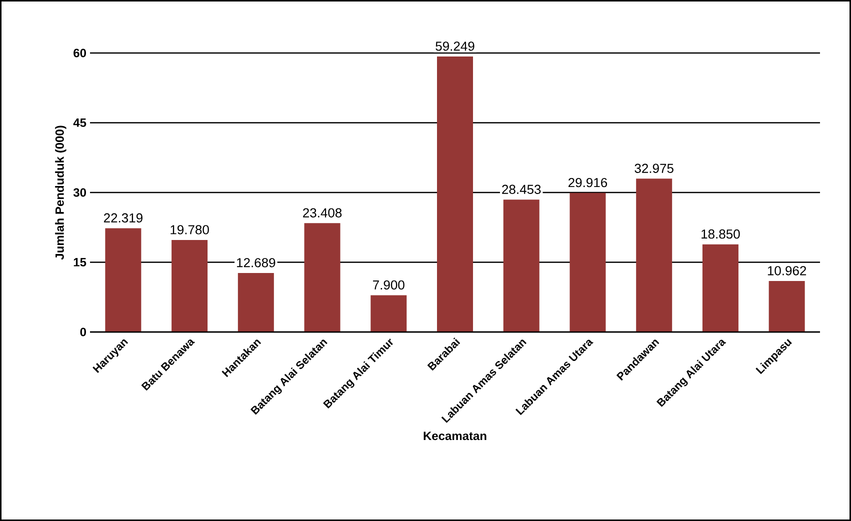  Describe the element at coordinates (80, 262) in the screenshot. I see `y-tick-label: 15` at that location.